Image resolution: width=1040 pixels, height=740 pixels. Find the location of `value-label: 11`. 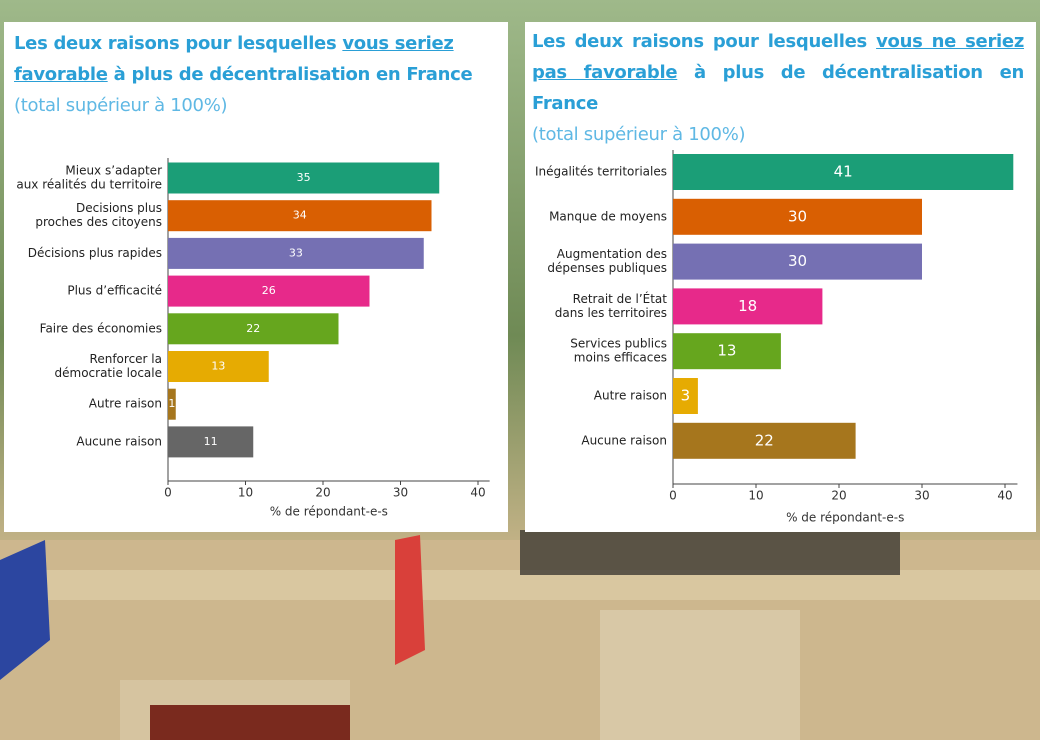

value-label: 11 is located at coordinates (211, 441).